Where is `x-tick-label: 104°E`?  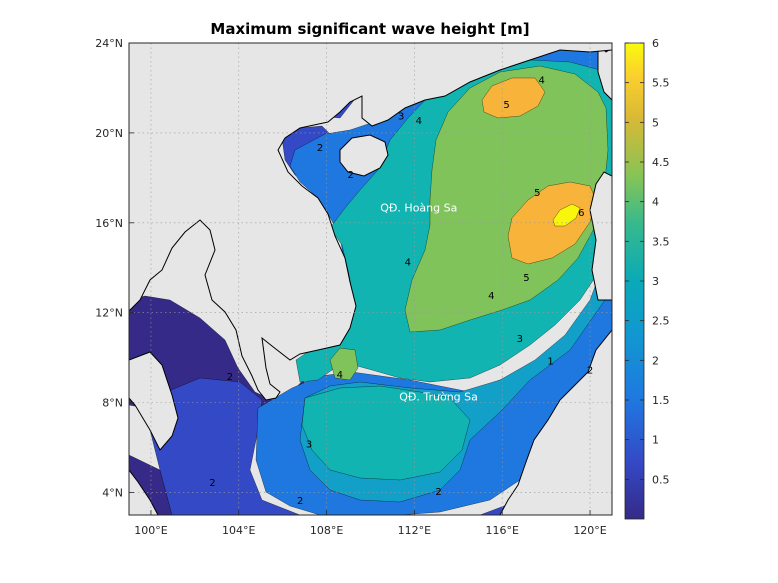
x-tick-label: 104°E is located at coordinates (238, 530).